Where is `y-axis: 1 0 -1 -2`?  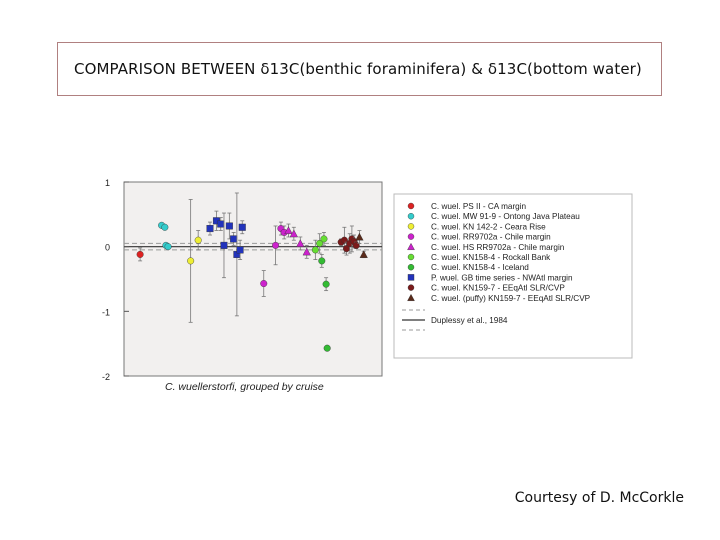
y-axis: 1 0 -1 -2 is located at coordinates (115, 280).